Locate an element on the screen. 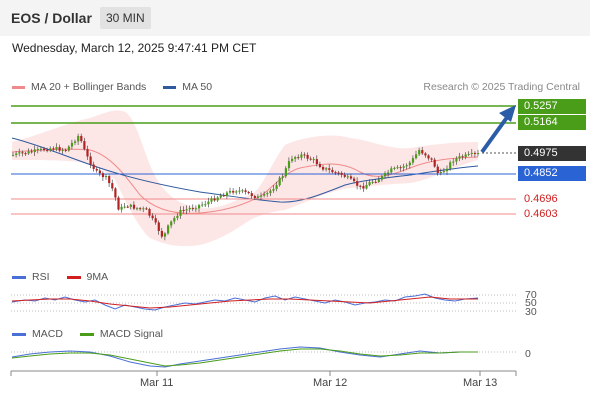 This screenshot has width=590, height=400. macd-swatch is located at coordinates (19, 334).